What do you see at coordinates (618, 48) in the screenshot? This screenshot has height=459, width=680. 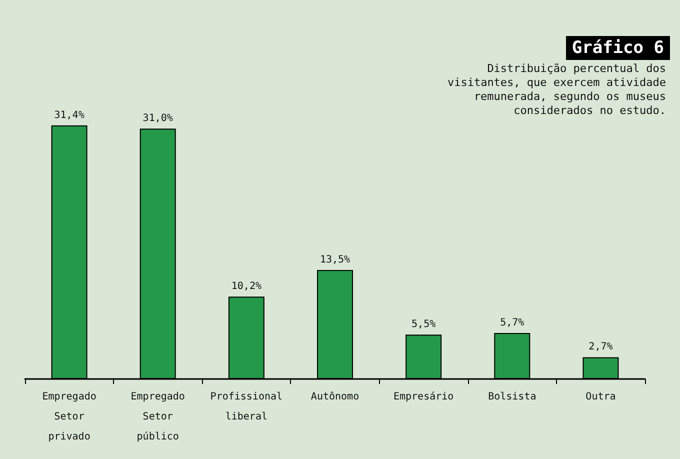 I see `chart-title: Gráfico 6` at bounding box center [618, 48].